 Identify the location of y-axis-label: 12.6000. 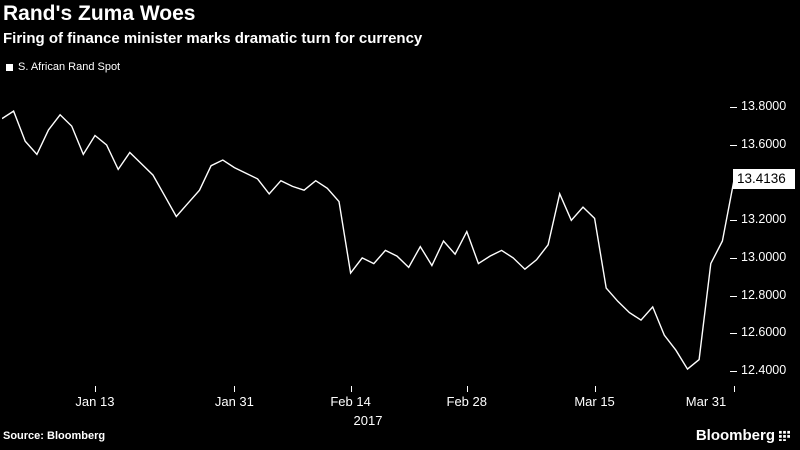
(764, 332).